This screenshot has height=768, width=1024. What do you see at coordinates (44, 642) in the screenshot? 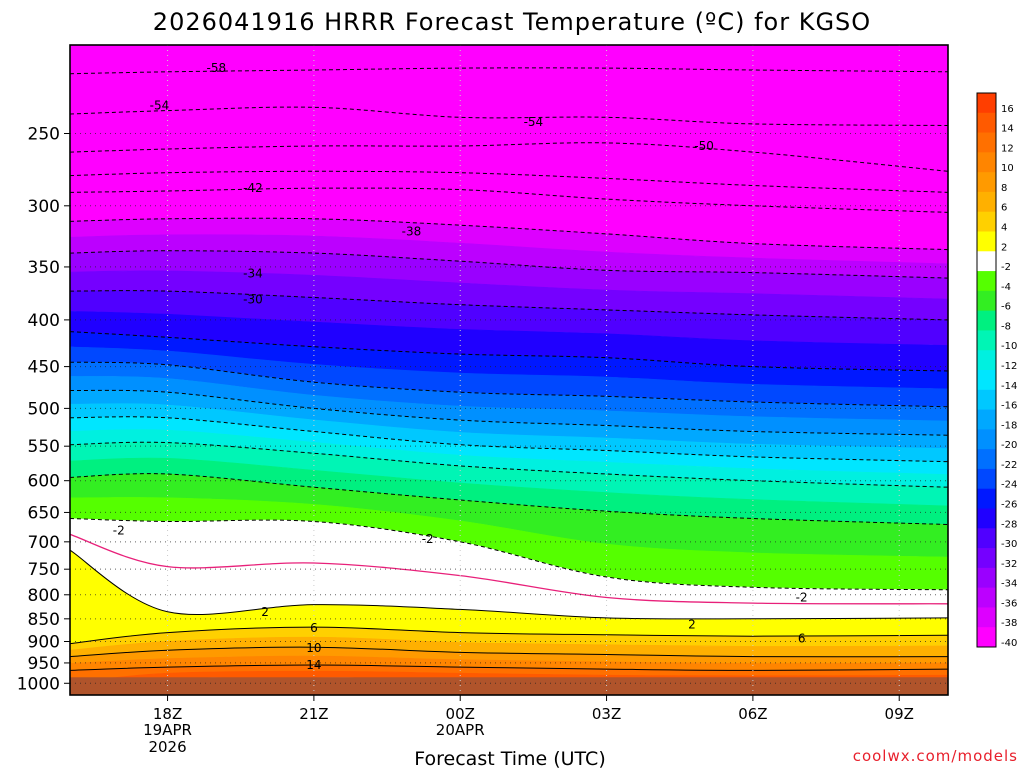
I see `y-tick-label: 900` at bounding box center [44, 642].